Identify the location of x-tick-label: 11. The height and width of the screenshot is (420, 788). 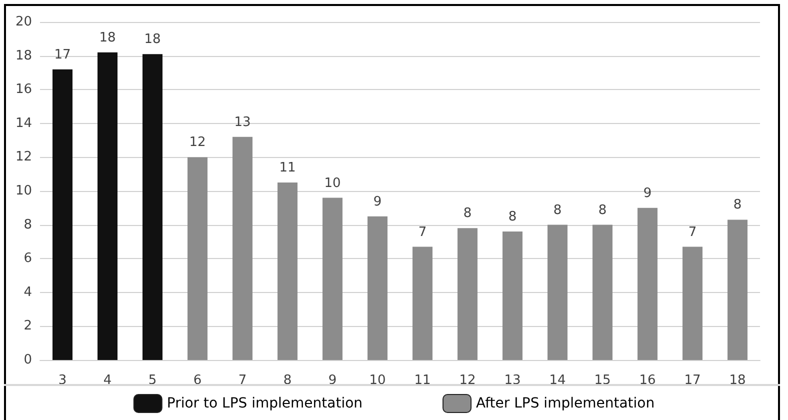
(422, 380).